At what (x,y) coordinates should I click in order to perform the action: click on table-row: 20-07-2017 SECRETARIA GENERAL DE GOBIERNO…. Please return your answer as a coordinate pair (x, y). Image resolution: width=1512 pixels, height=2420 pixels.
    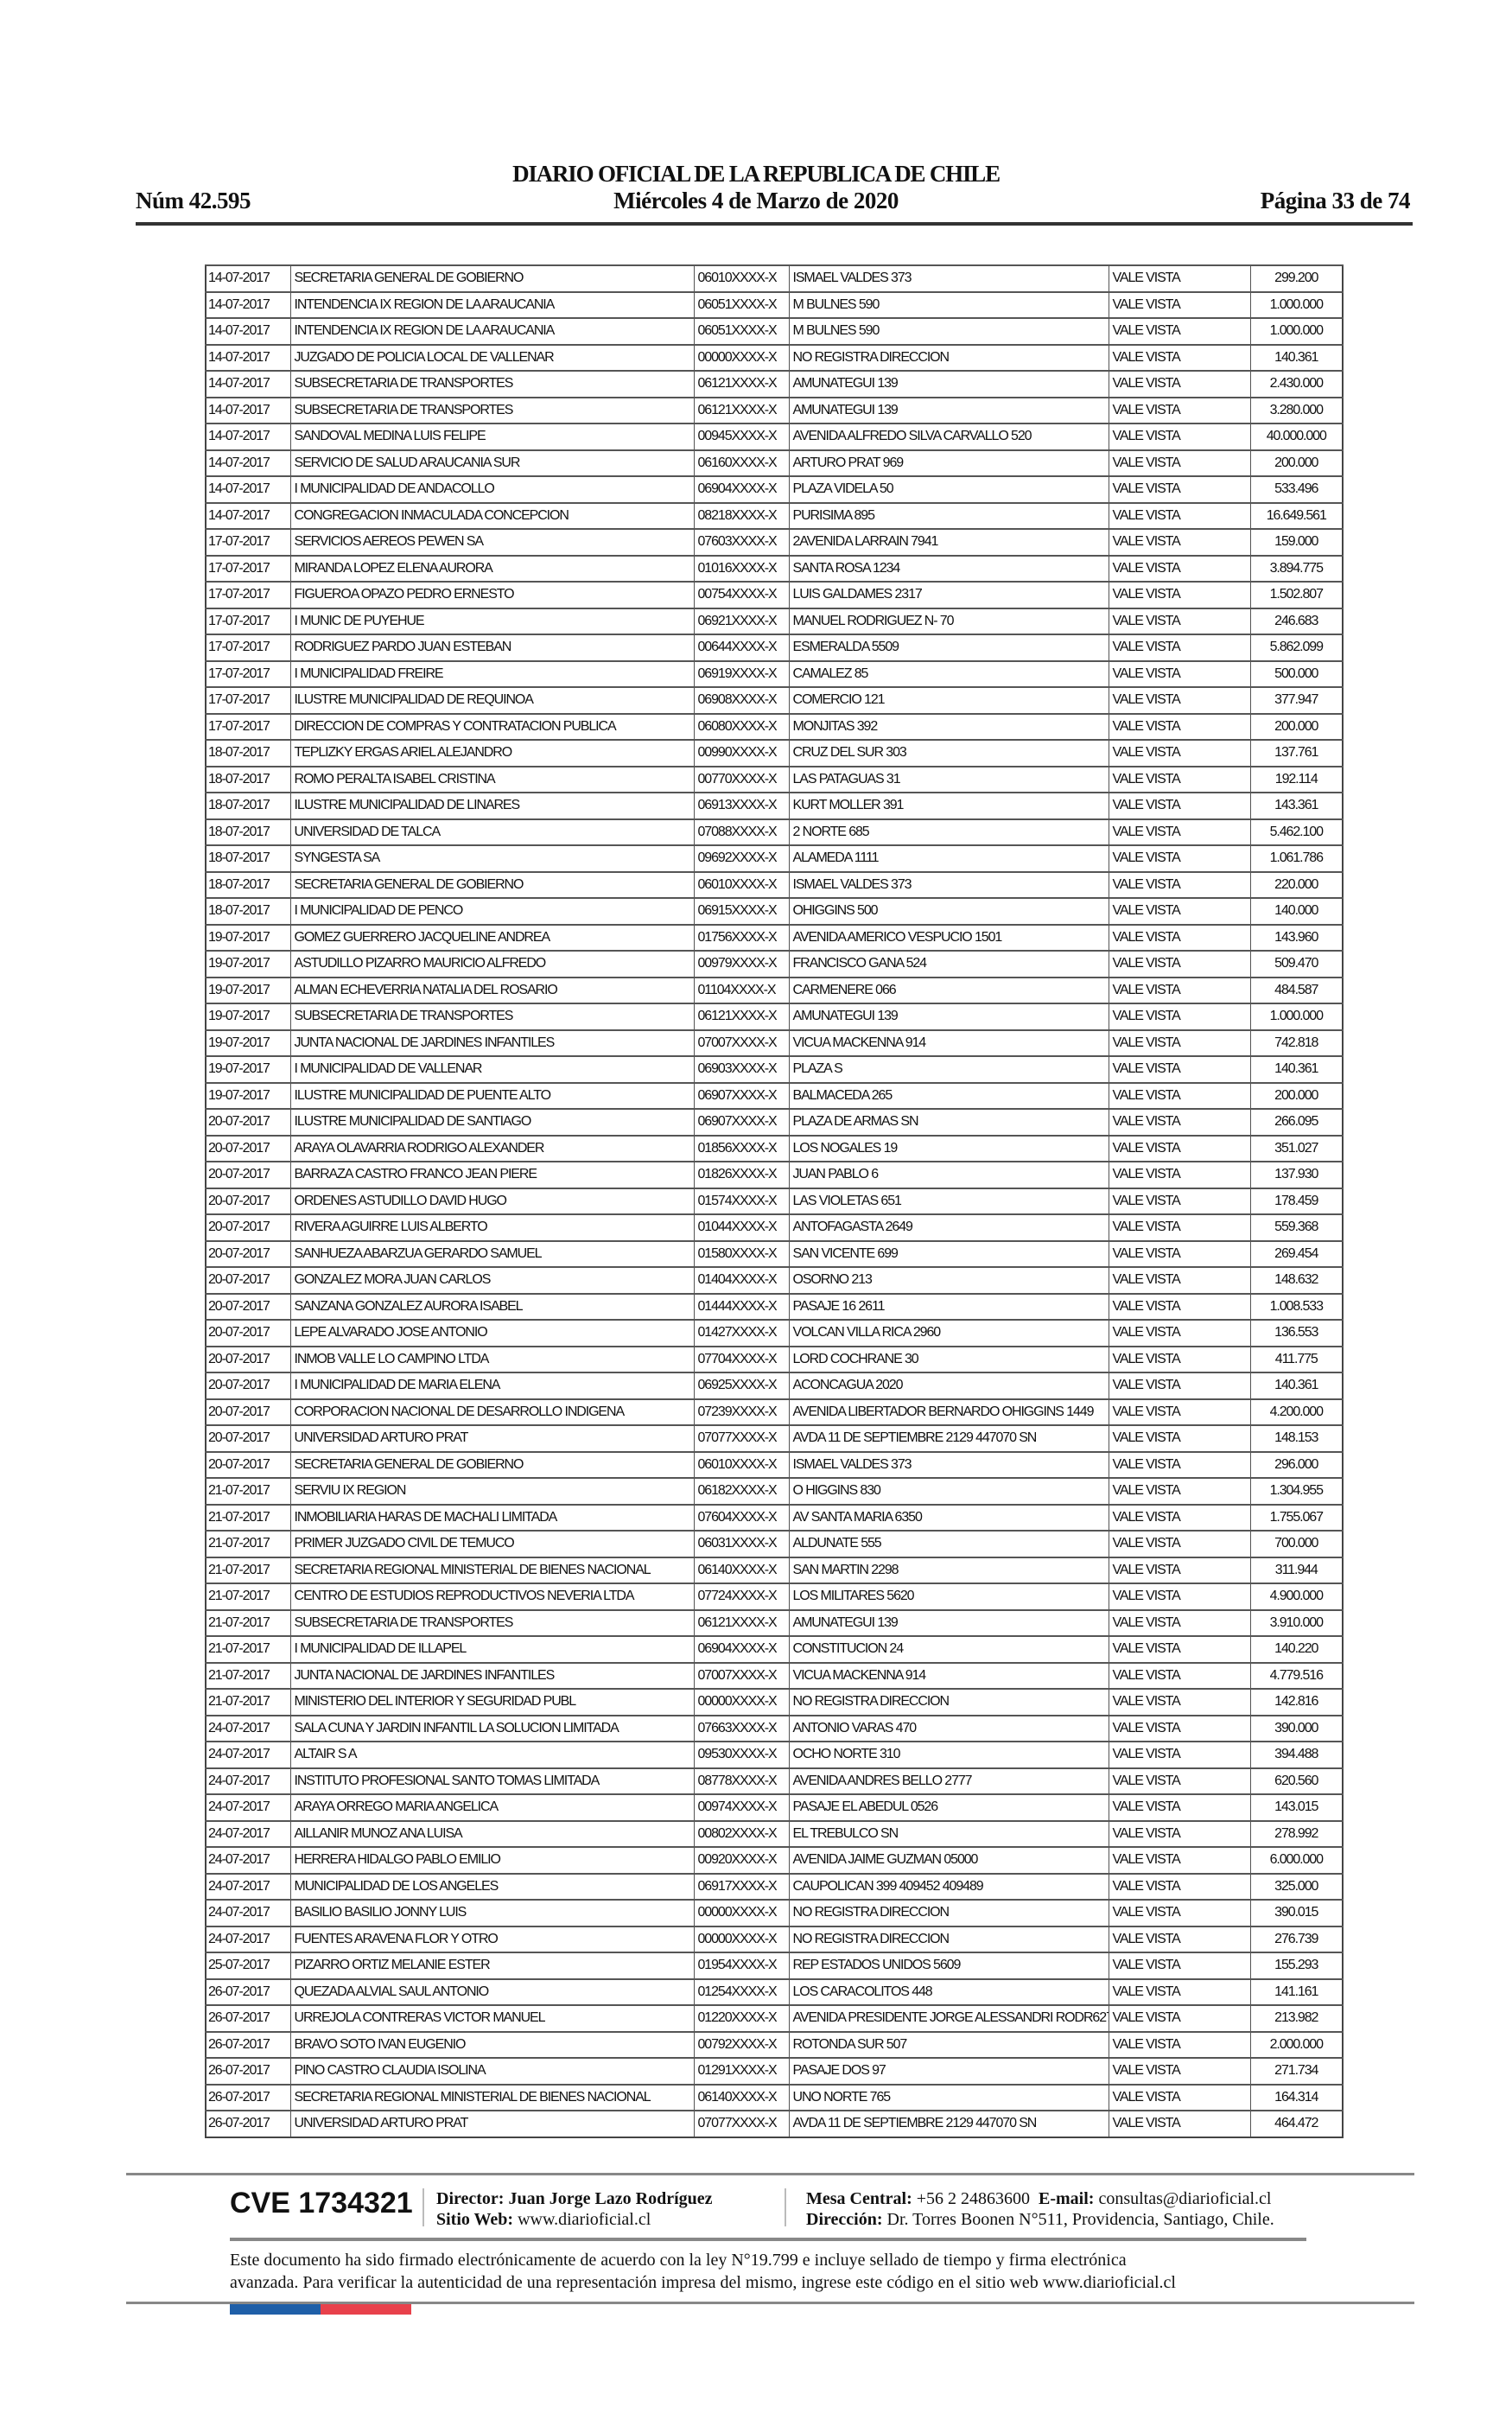
    Looking at the image, I should click on (774, 1464).